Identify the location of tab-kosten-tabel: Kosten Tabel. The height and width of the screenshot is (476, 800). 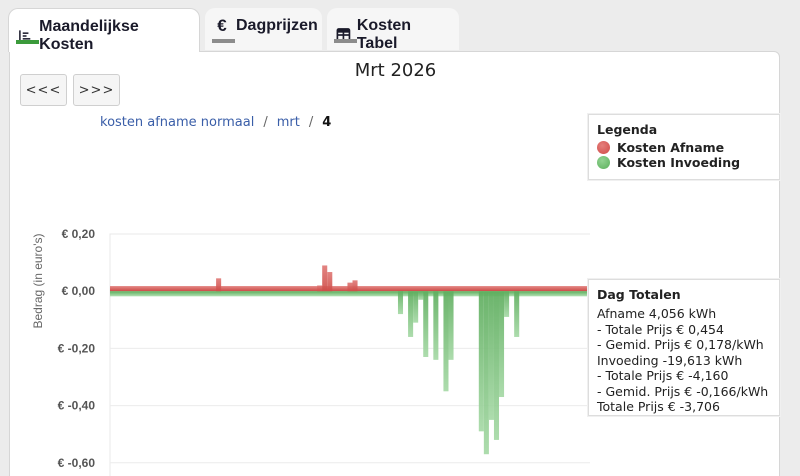
(393, 30).